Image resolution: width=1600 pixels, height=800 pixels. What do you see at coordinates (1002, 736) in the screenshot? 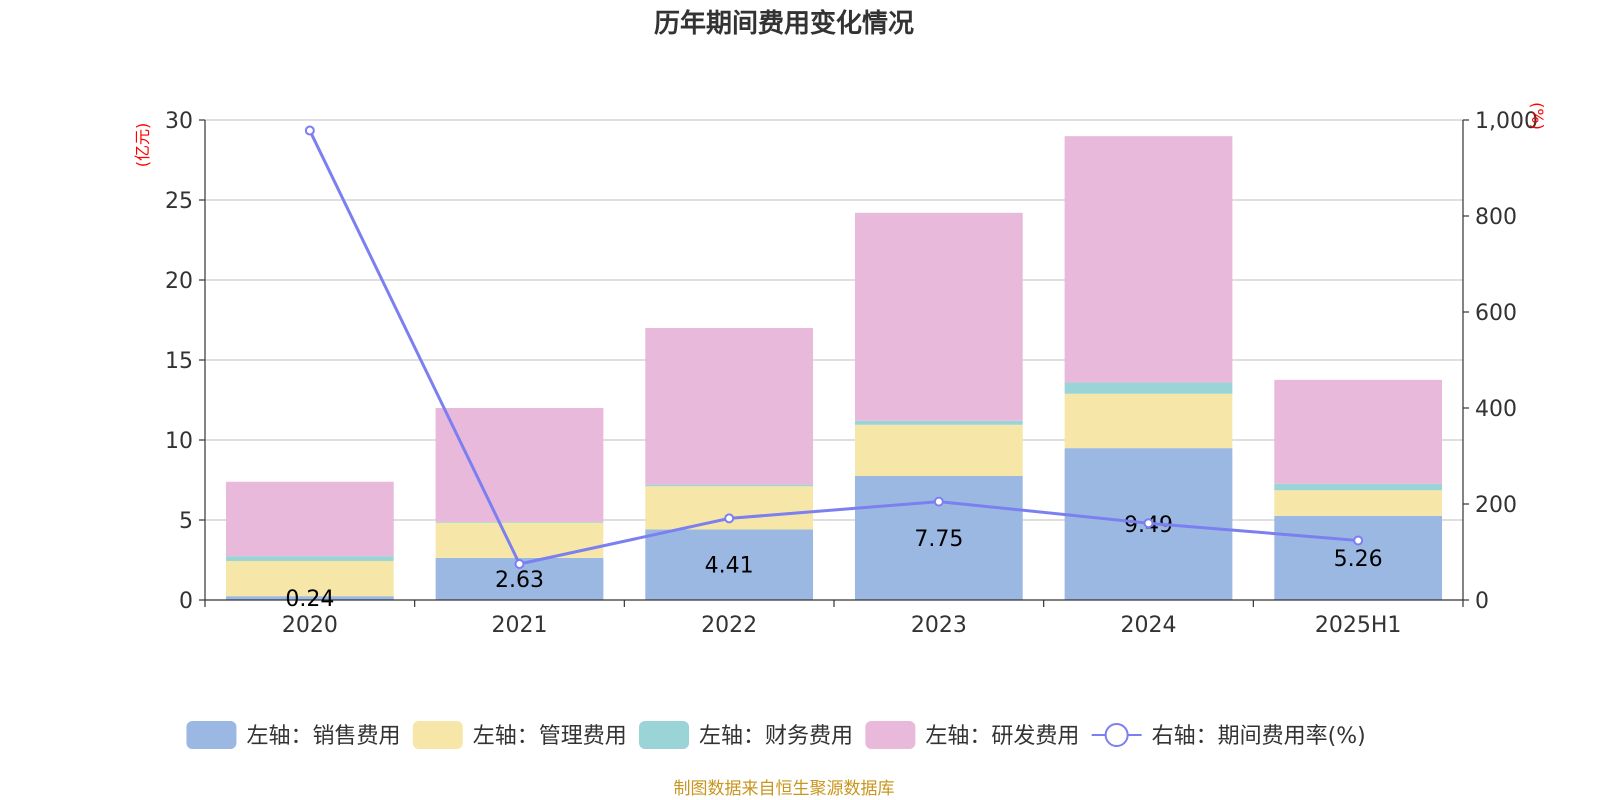
I see `legend-label: 左轴：研发费用` at bounding box center [1002, 736].